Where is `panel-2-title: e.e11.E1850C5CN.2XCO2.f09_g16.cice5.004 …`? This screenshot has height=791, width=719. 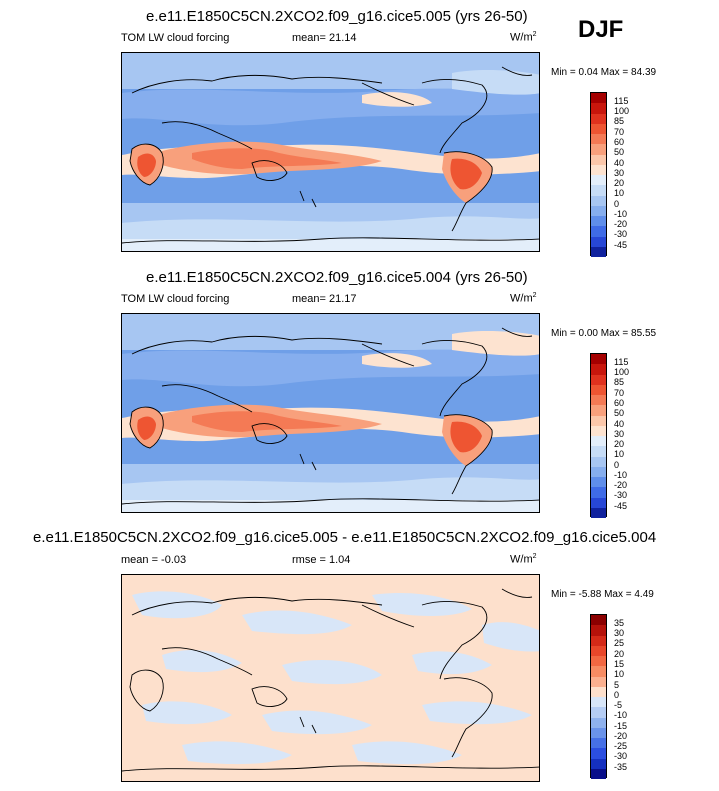 panel-2-title: e.e11.E1850C5CN.2XCO2.f09_g16.cice5.004 … is located at coordinates (337, 277).